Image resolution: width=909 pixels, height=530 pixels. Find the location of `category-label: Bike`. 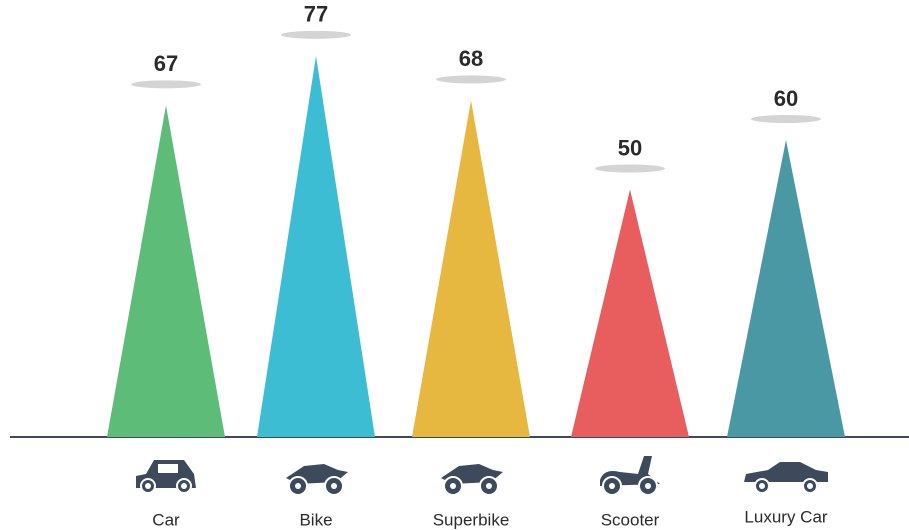

category-label: Bike is located at coordinates (315, 519).